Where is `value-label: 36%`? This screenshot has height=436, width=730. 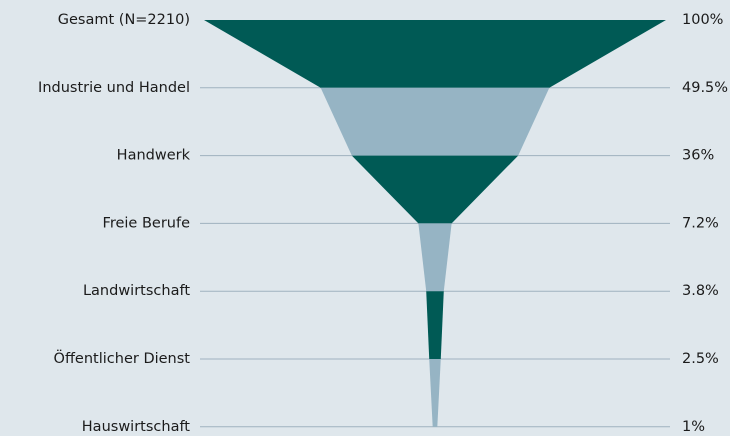 value-label: 36% is located at coordinates (698, 156).